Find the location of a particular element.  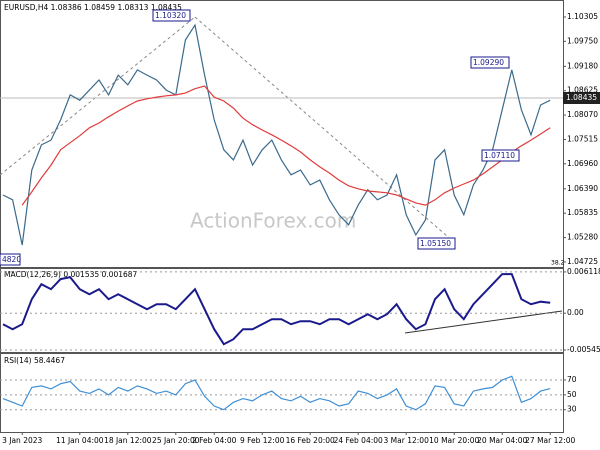

annotation-label: 1.05150 is located at coordinates (435, 243).